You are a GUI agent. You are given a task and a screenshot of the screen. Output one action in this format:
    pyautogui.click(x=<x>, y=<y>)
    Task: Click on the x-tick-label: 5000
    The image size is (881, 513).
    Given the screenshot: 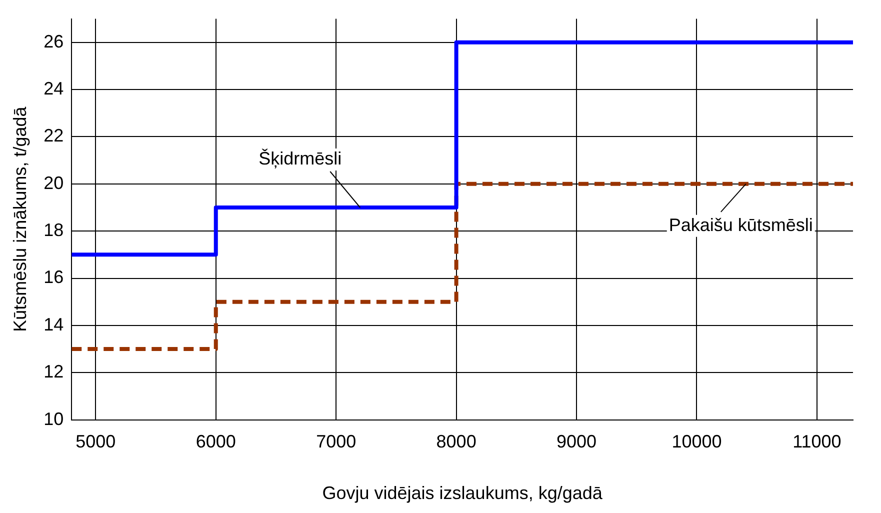 What is the action you would take?
    pyautogui.click(x=96, y=442)
    